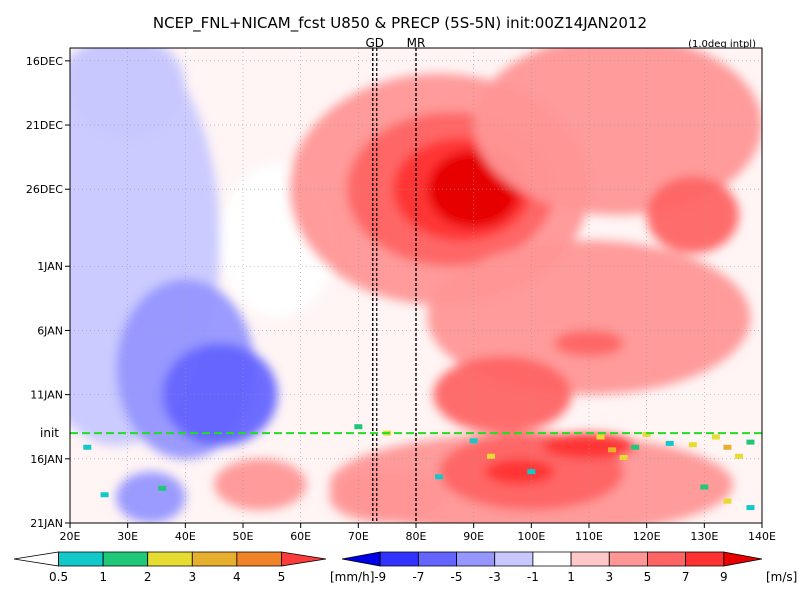  What do you see at coordinates (46, 395) in the screenshot?
I see `y-tick-label: 11JAN` at bounding box center [46, 395].